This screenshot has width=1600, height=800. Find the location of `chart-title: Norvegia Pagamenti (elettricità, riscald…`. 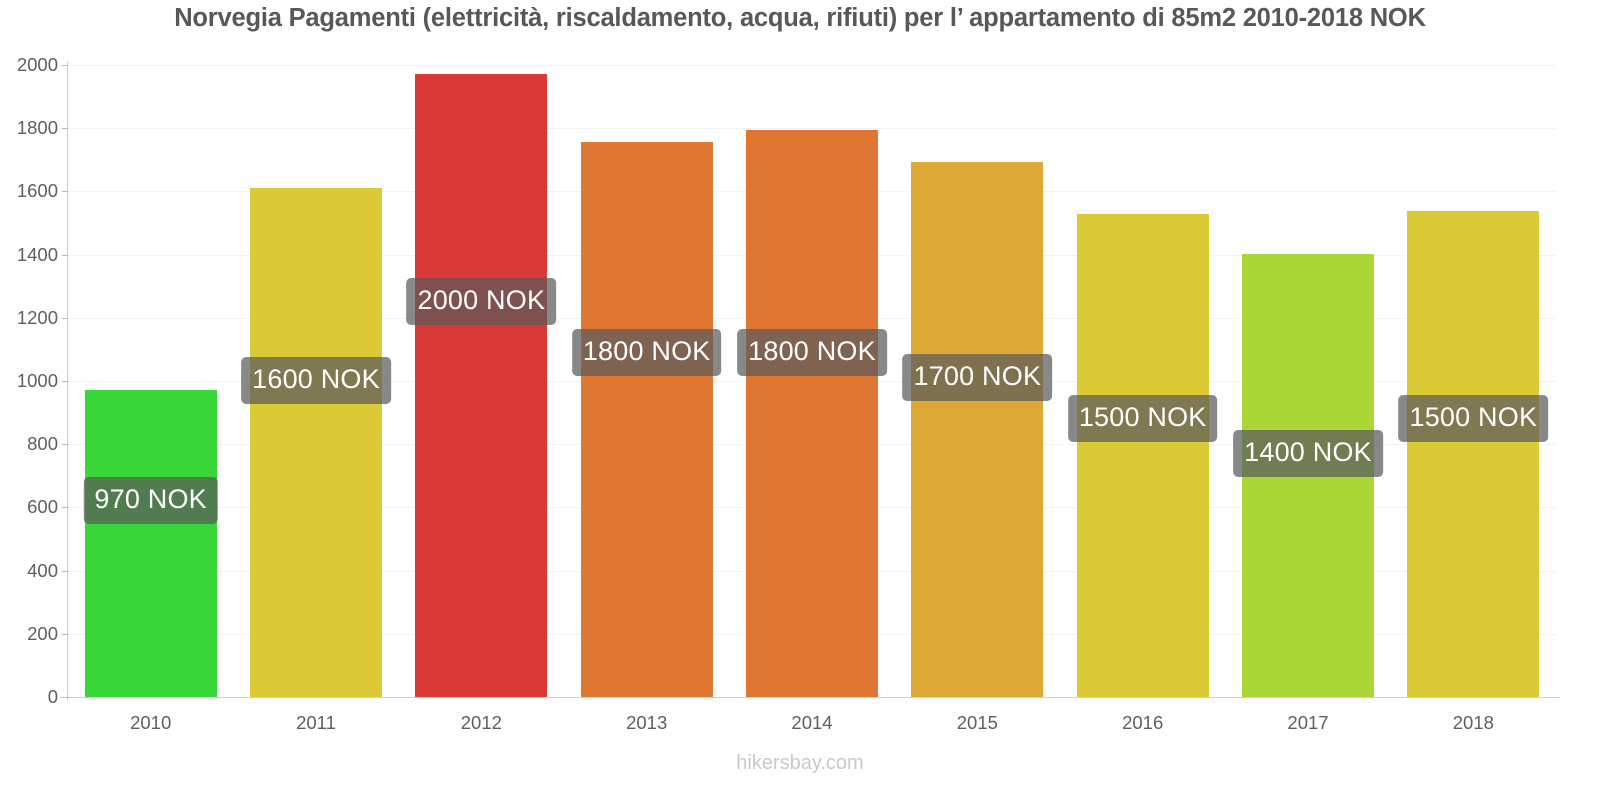

chart-title: Norvegia Pagamenti (elettricità, riscald… is located at coordinates (800, 18).